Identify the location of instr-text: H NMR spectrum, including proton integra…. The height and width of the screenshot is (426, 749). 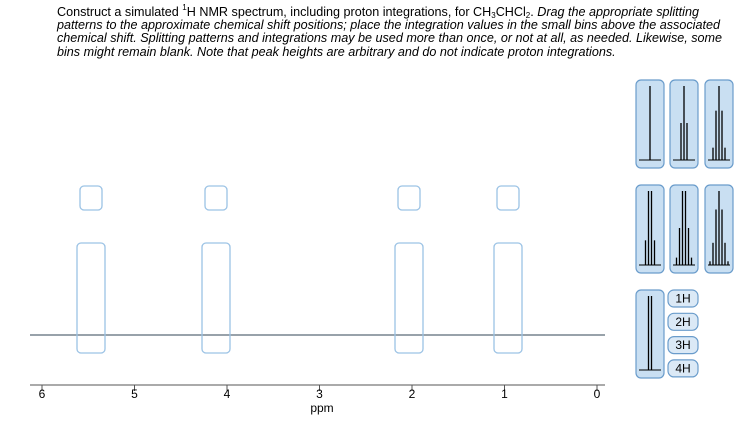
(339, 12).